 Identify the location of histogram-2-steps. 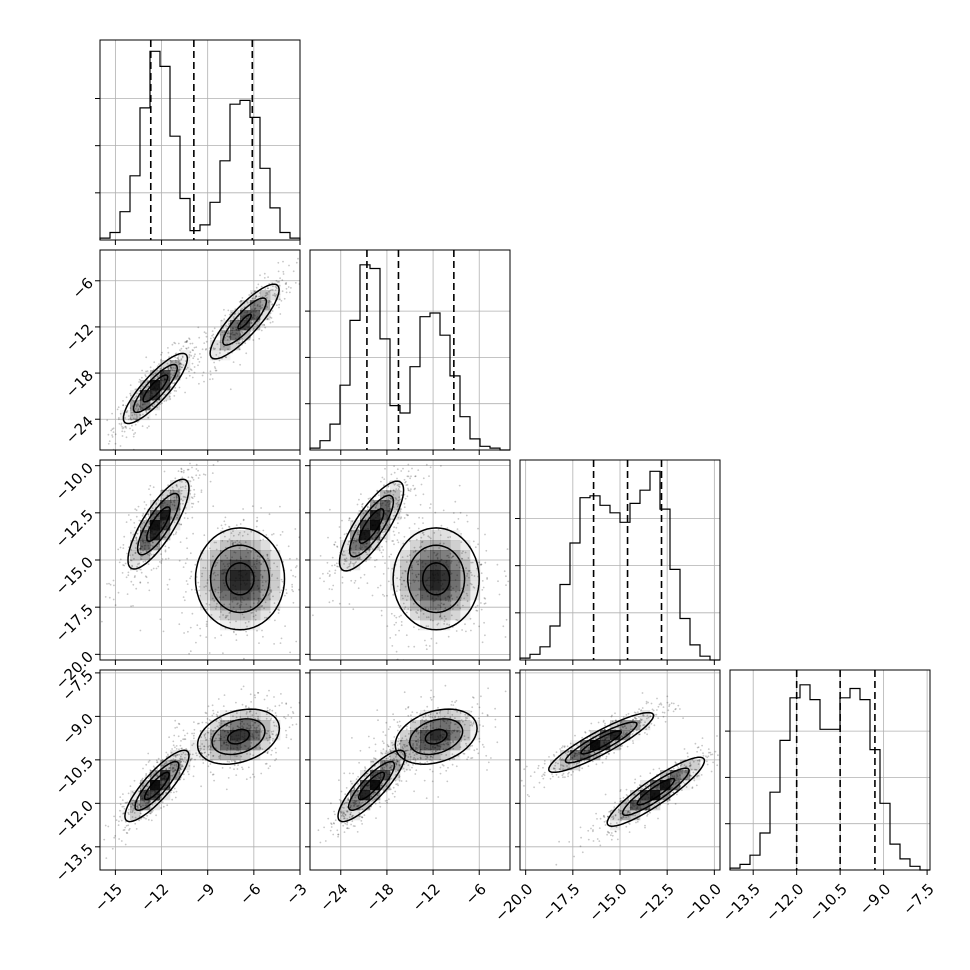
(619, 565).